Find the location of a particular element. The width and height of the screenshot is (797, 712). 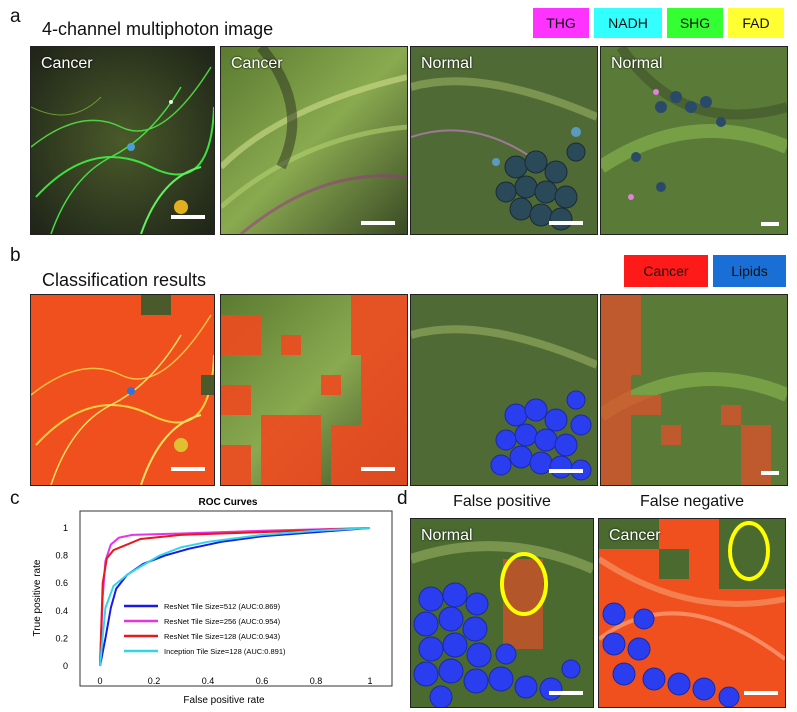

chart-title: ROC Curves is located at coordinates (228, 502).